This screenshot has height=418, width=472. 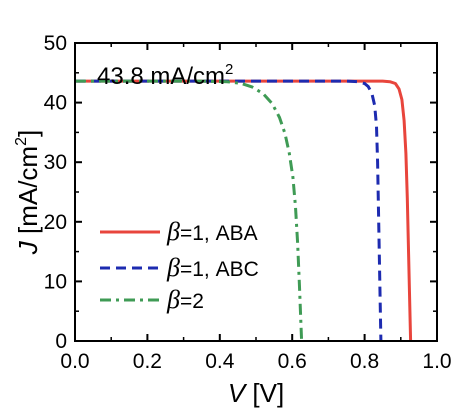 I want to click on legend-label-abc: β=1, ABC, so click(x=212, y=267).